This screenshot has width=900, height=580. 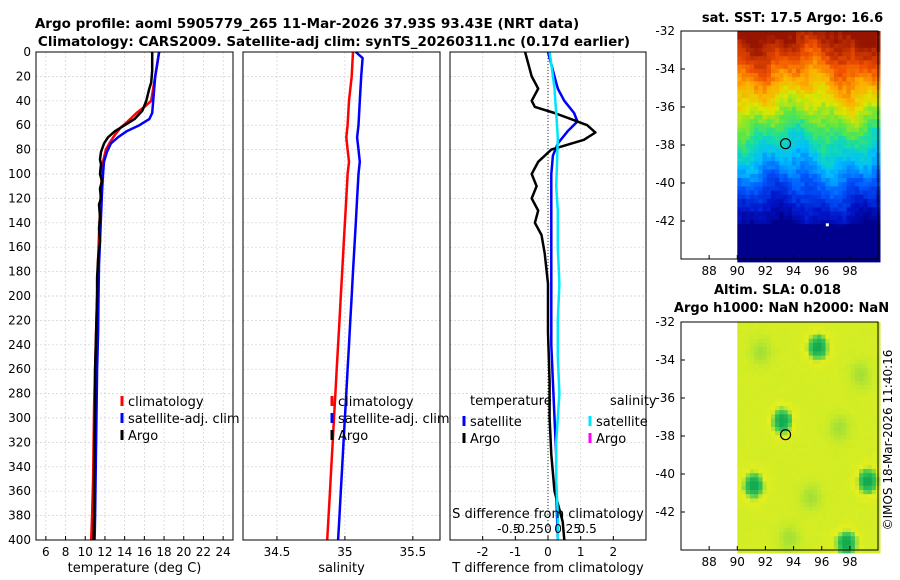 What do you see at coordinates (528, 529) in the screenshot?
I see `x2-tick-label: -0.25` at bounding box center [528, 529].